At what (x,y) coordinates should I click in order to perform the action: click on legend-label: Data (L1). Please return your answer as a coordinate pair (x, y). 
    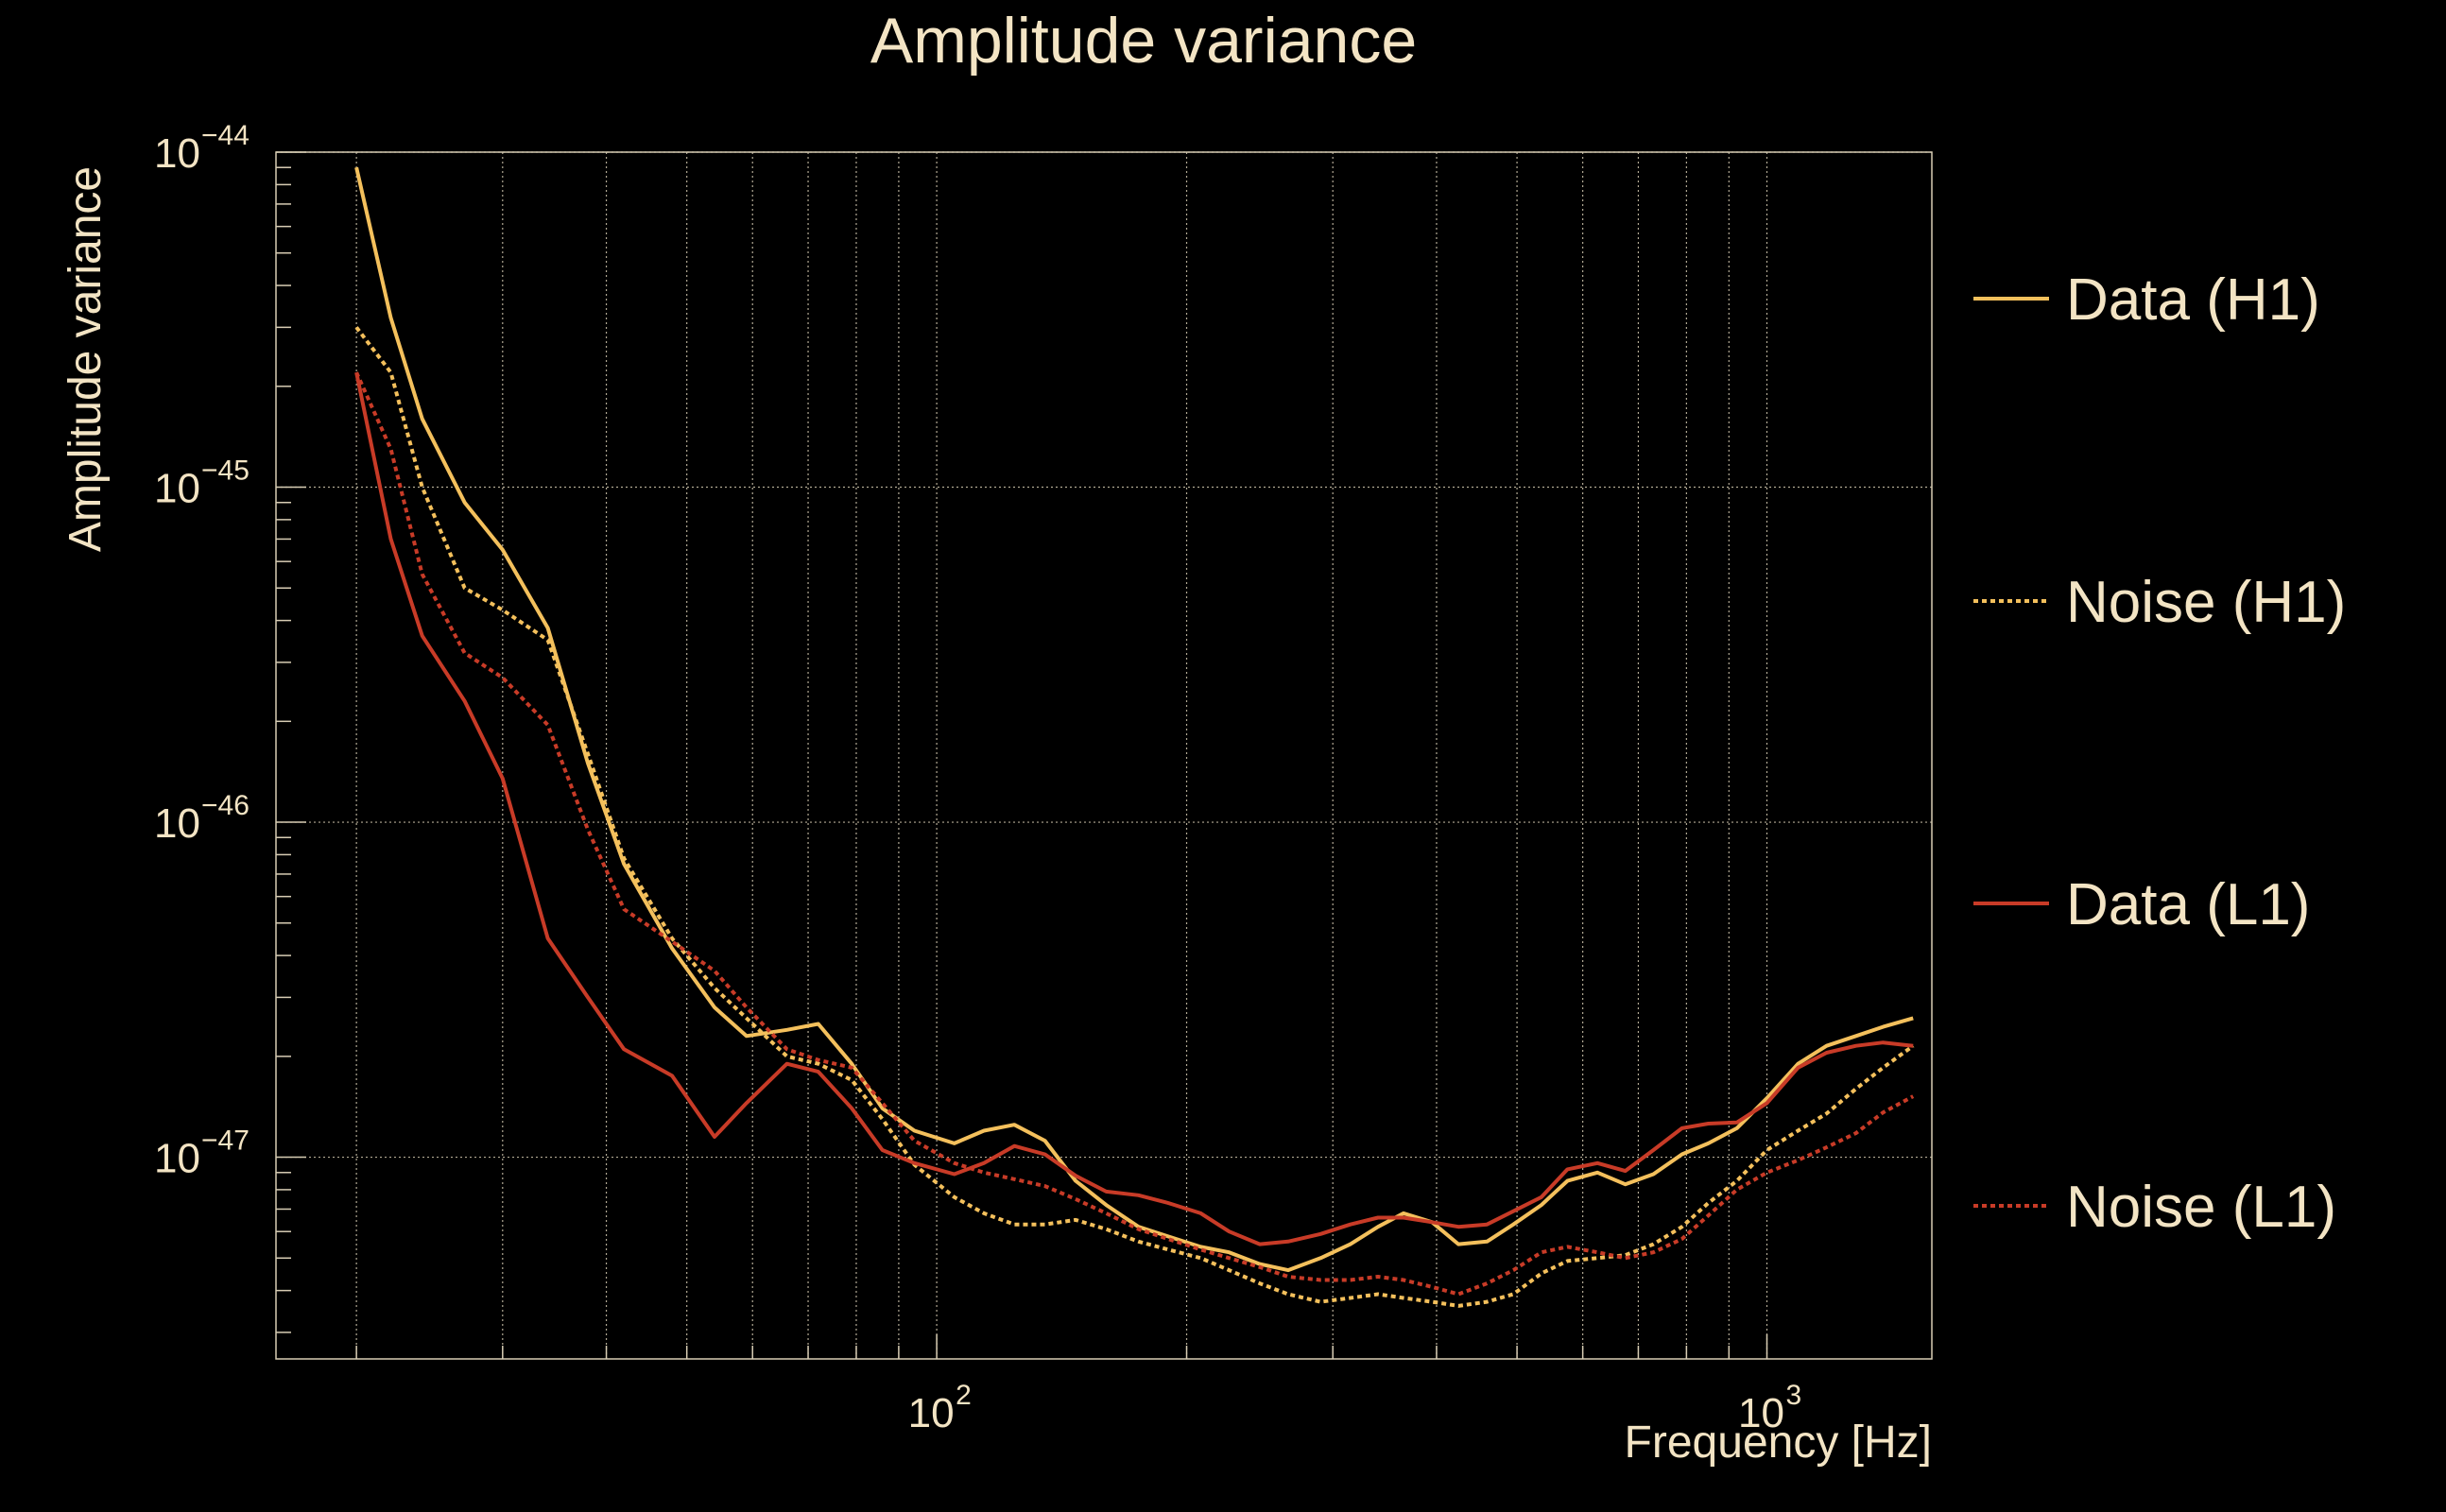
    Looking at the image, I should click on (2188, 904).